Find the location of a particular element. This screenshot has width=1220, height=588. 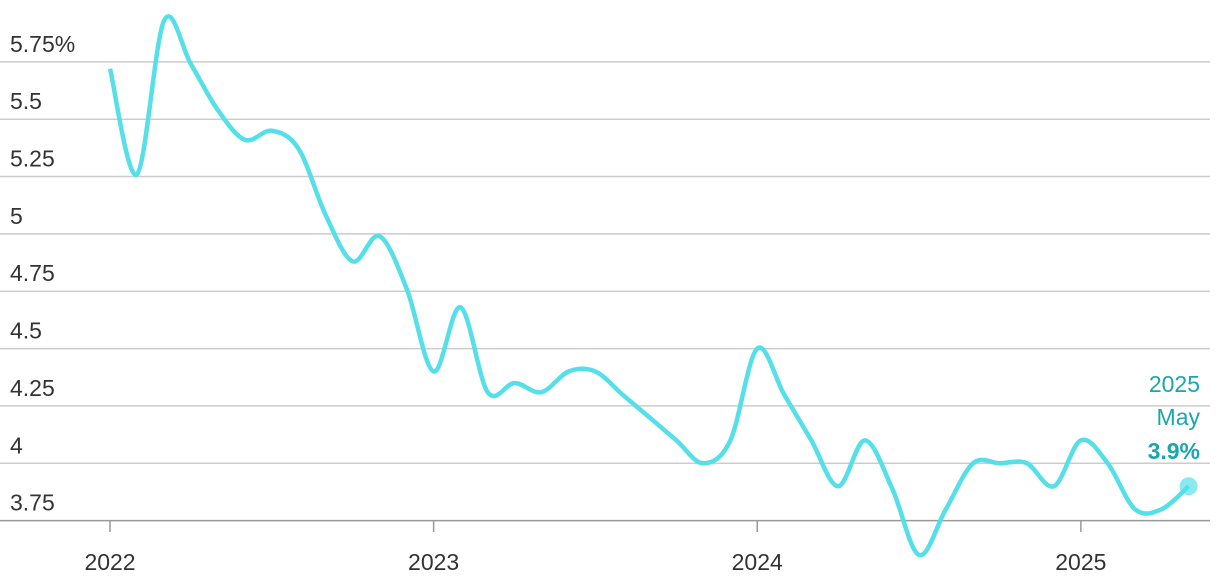

y-tick-label: 4.25 is located at coordinates (32, 388).